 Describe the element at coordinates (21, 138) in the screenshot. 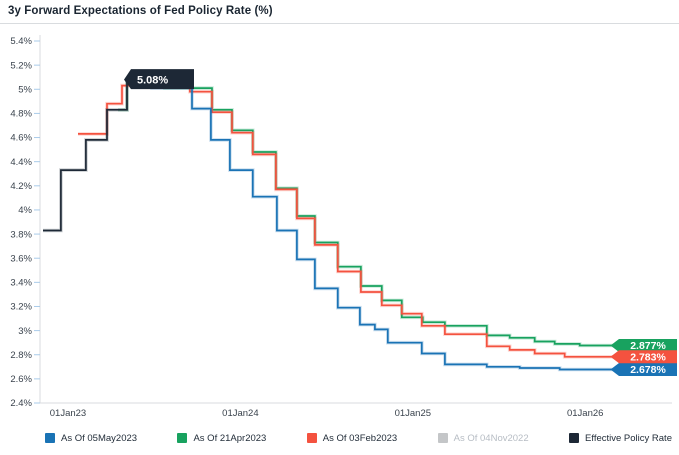

I see `y-tick-label: 4.6%` at that location.